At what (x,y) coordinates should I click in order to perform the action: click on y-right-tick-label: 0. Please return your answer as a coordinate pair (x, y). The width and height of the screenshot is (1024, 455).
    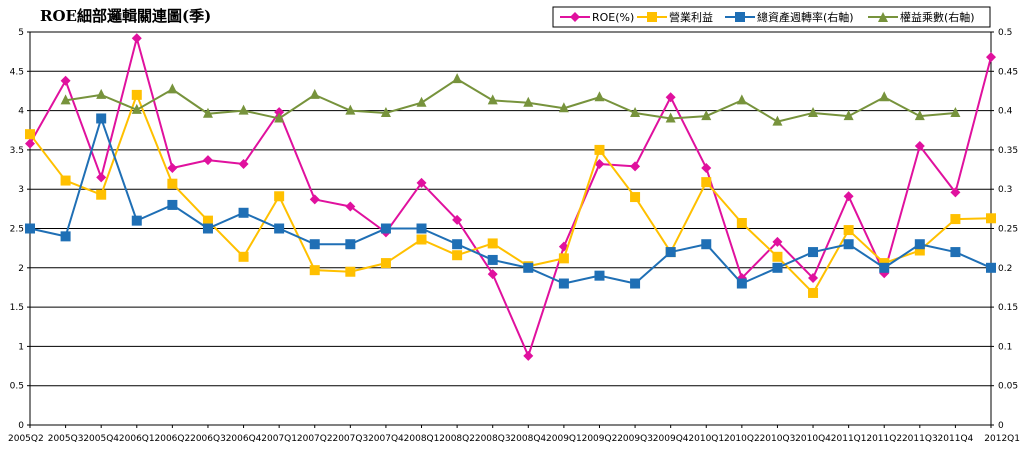
    Looking at the image, I should click on (1001, 426).